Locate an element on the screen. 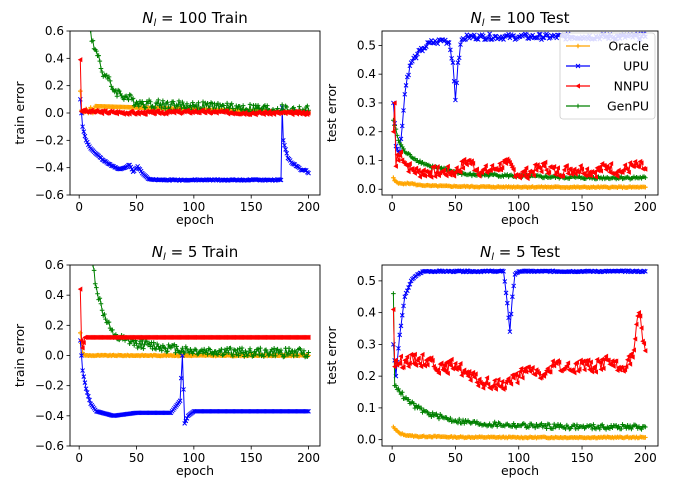  x-tick-label: 200 is located at coordinates (645, 207).